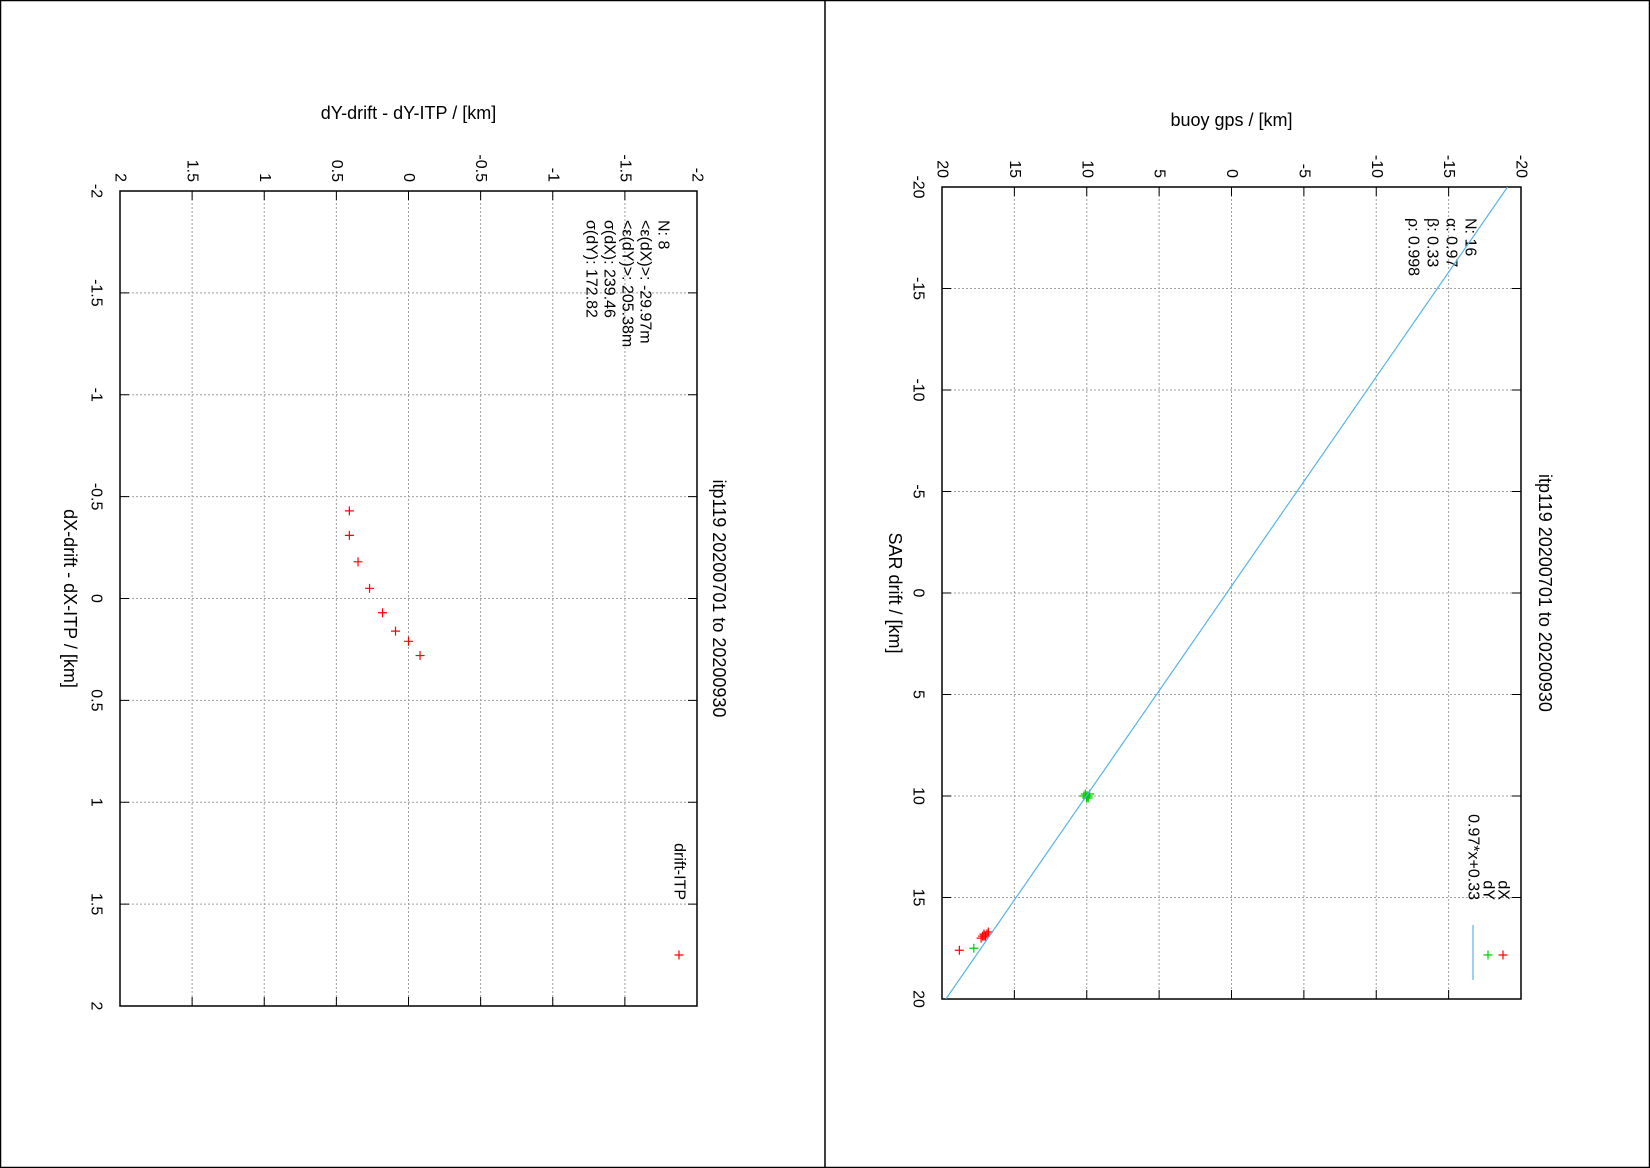 The width and height of the screenshot is (1650, 1168). I want to click on y-tick-label: -0.5, so click(480, 168).